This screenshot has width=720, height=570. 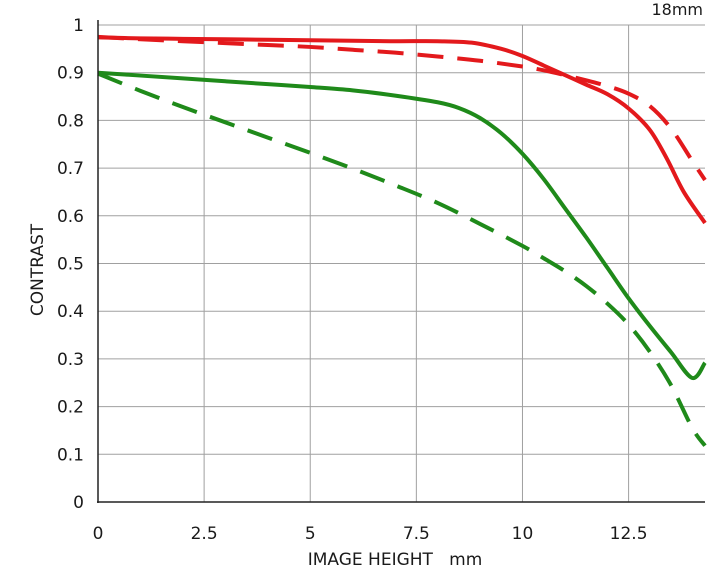 I want to click on y-tick-label: 0.9, so click(x=70, y=74).